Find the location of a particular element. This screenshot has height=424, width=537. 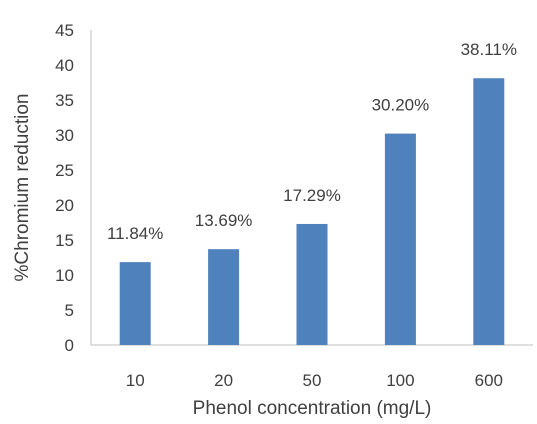

x-tick-label: 100 is located at coordinates (400, 380).